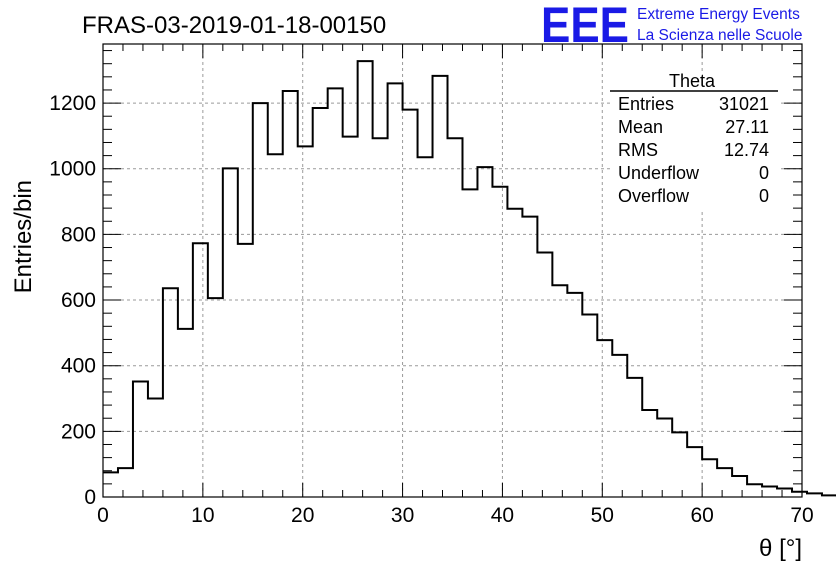  I want to click on stats-label-overflow: Overflow, so click(654, 196).